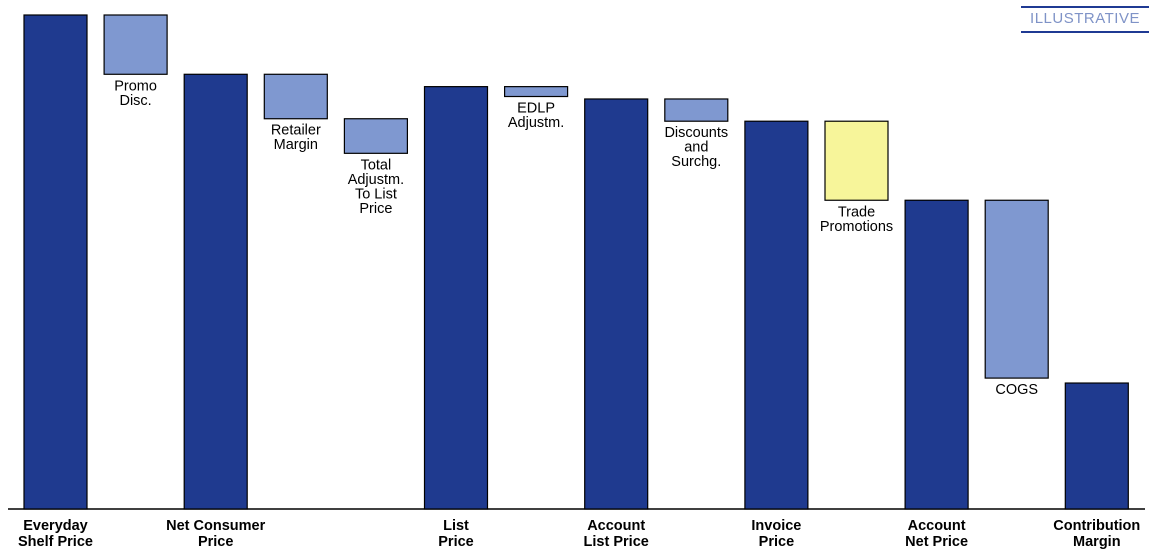 This screenshot has width=1155, height=553. What do you see at coordinates (696, 147) in the screenshot?
I see `bar-label-discounts-and-surchg: Discounts and Surchg.` at bounding box center [696, 147].